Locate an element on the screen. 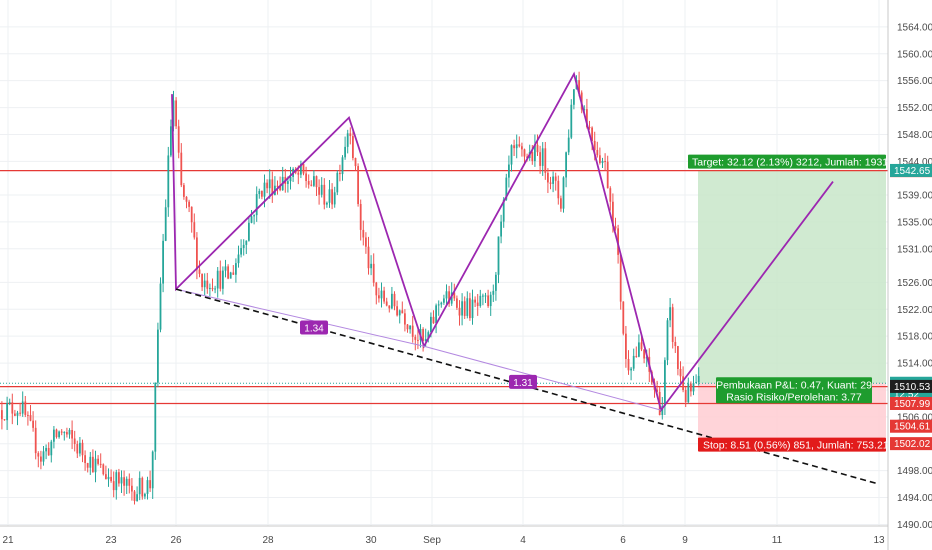  price-tick-label: 1506.00 is located at coordinates (914, 417).